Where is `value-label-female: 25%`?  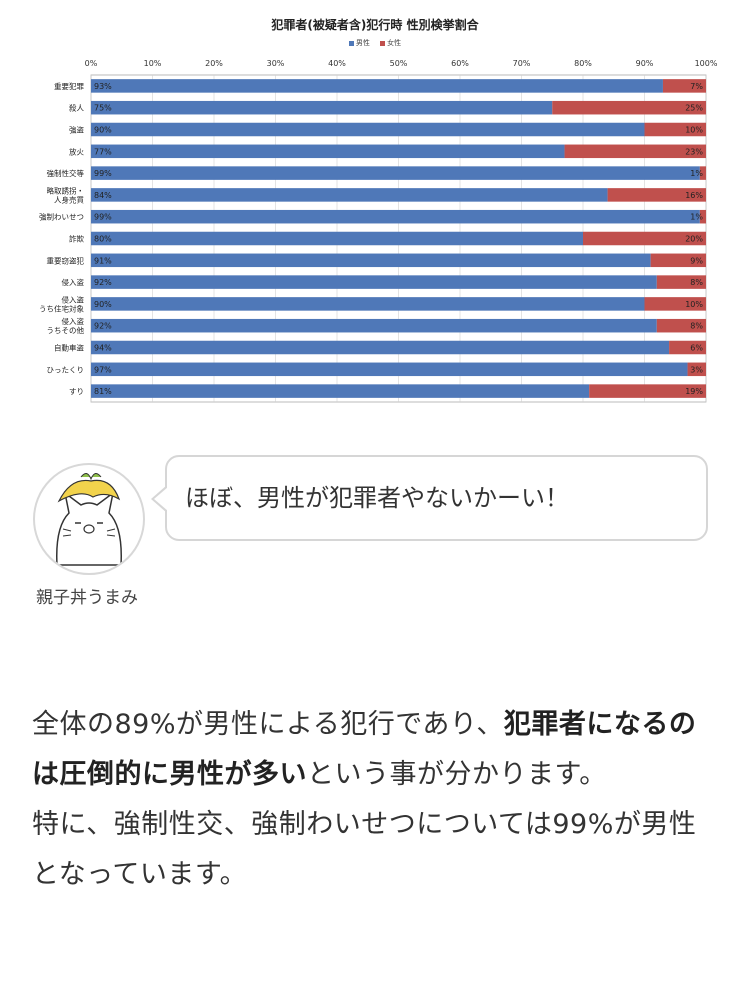
value-label-female: 25% is located at coordinates (694, 108).